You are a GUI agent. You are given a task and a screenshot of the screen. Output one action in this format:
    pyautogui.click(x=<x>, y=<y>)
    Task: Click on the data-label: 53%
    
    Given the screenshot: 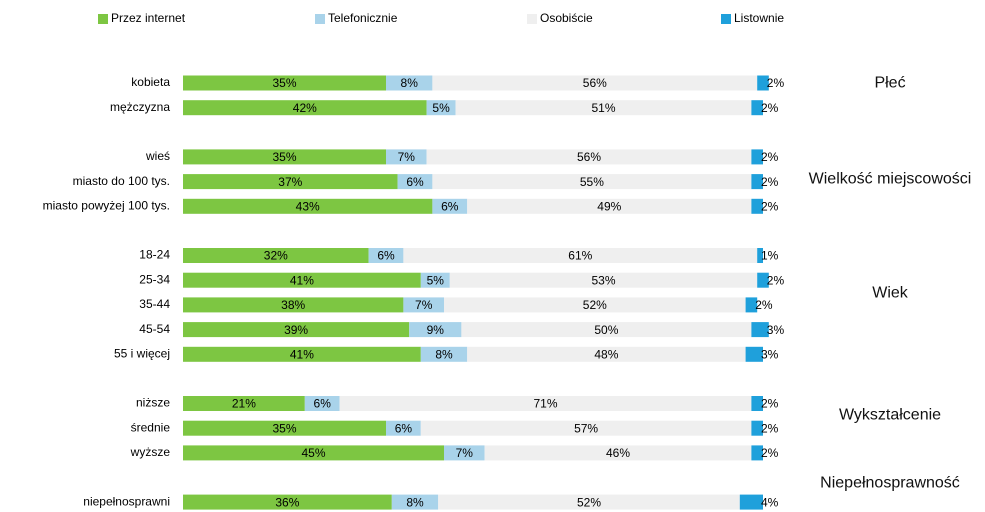 What is the action you would take?
    pyautogui.click(x=603, y=280)
    